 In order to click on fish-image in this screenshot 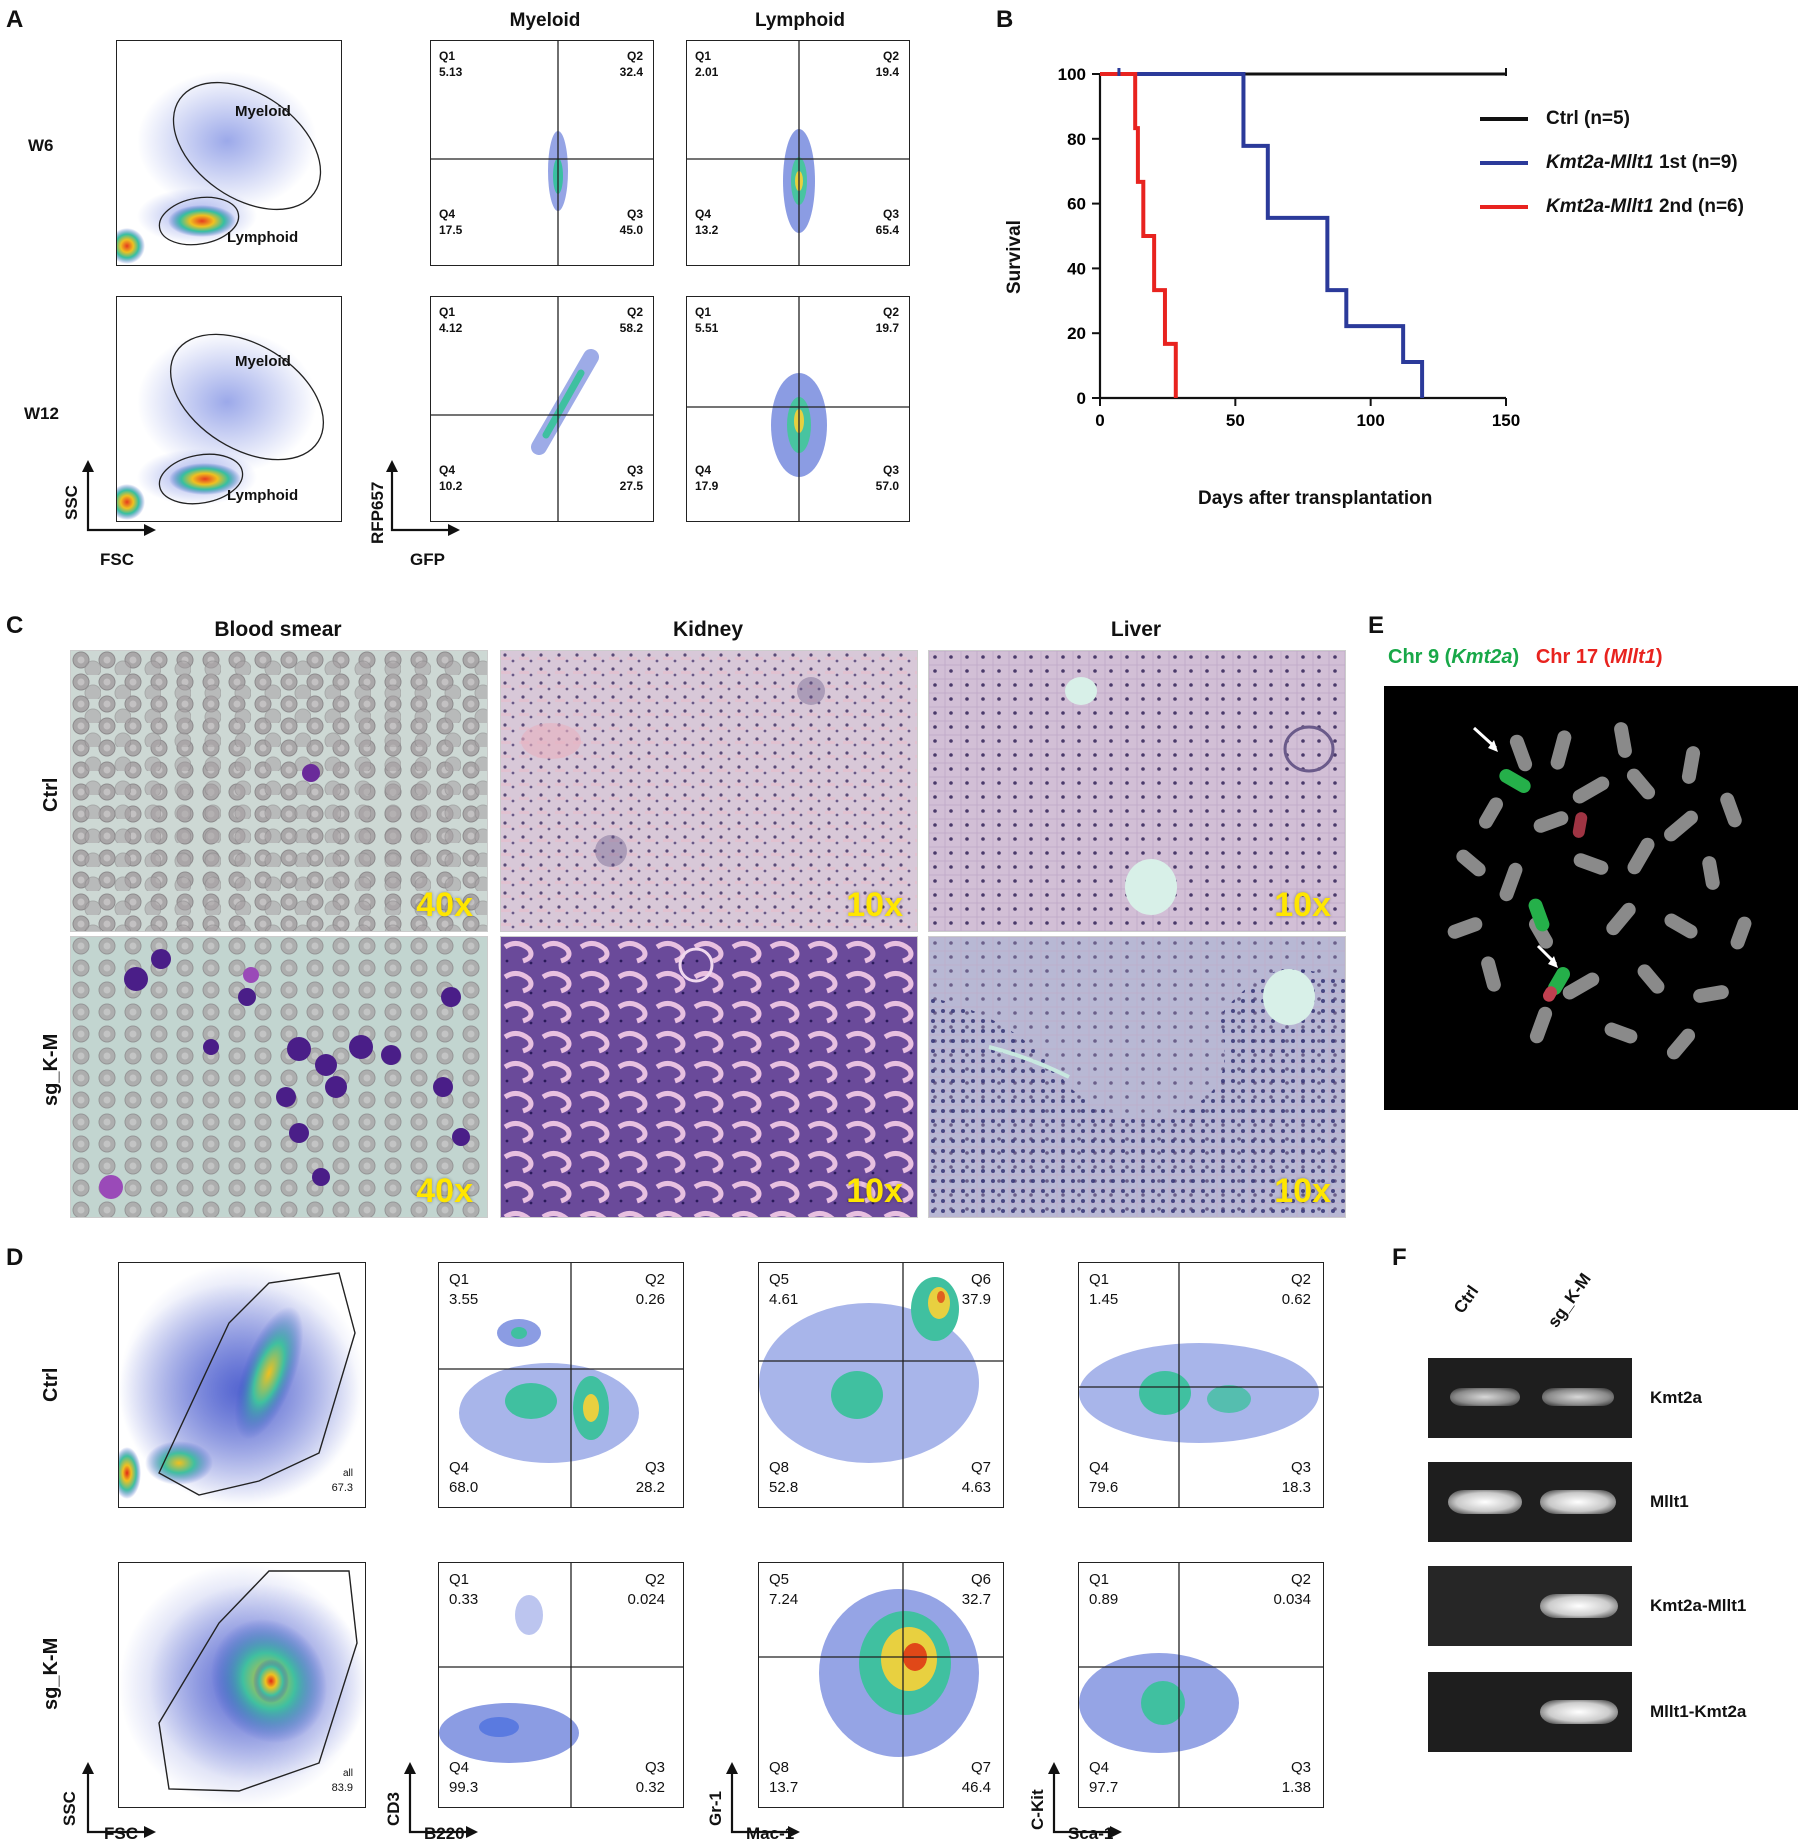, I will do `click(1591, 898)`.